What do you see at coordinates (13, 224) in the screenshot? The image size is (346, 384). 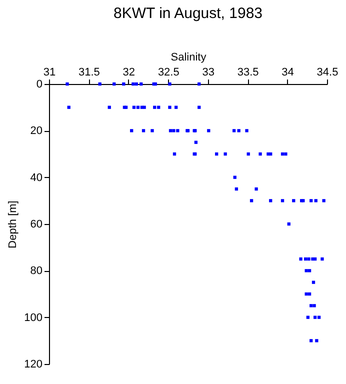 I see `y-axis-title: Depth [m]` at bounding box center [13, 224].